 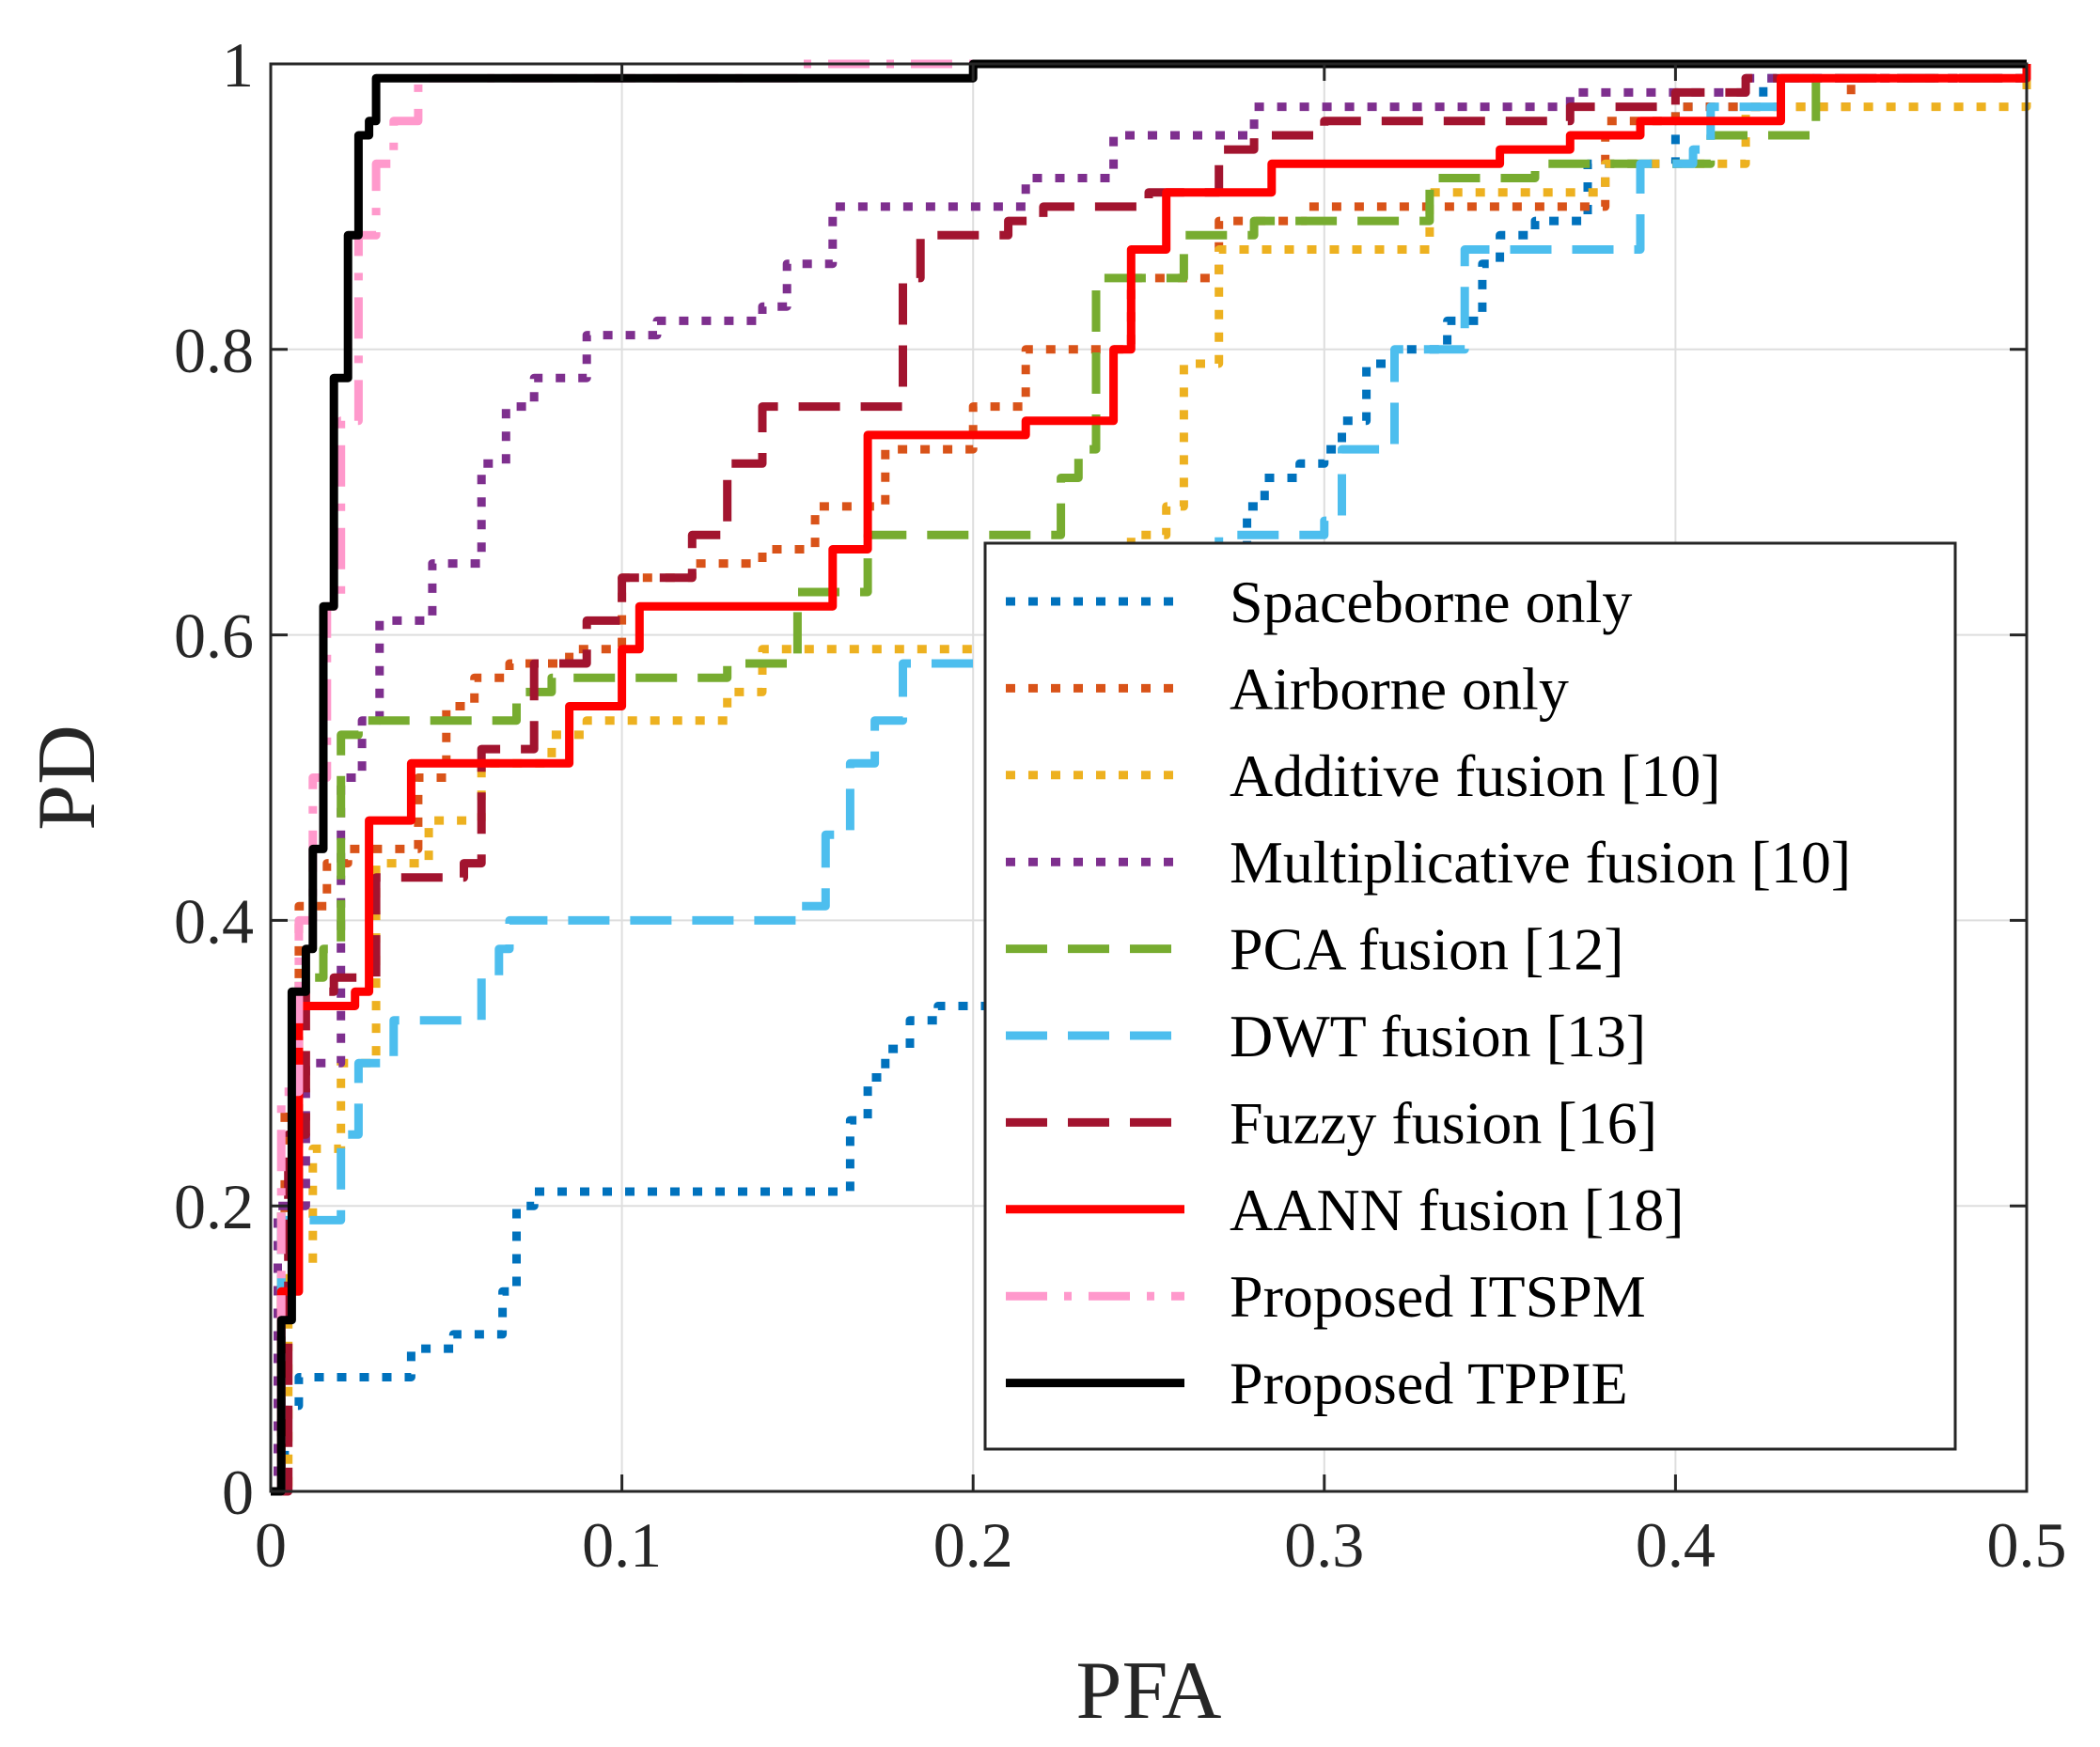 What do you see at coordinates (1443, 1122) in the screenshot?
I see `legend-label: Fuzzy fusion [16]` at bounding box center [1443, 1122].